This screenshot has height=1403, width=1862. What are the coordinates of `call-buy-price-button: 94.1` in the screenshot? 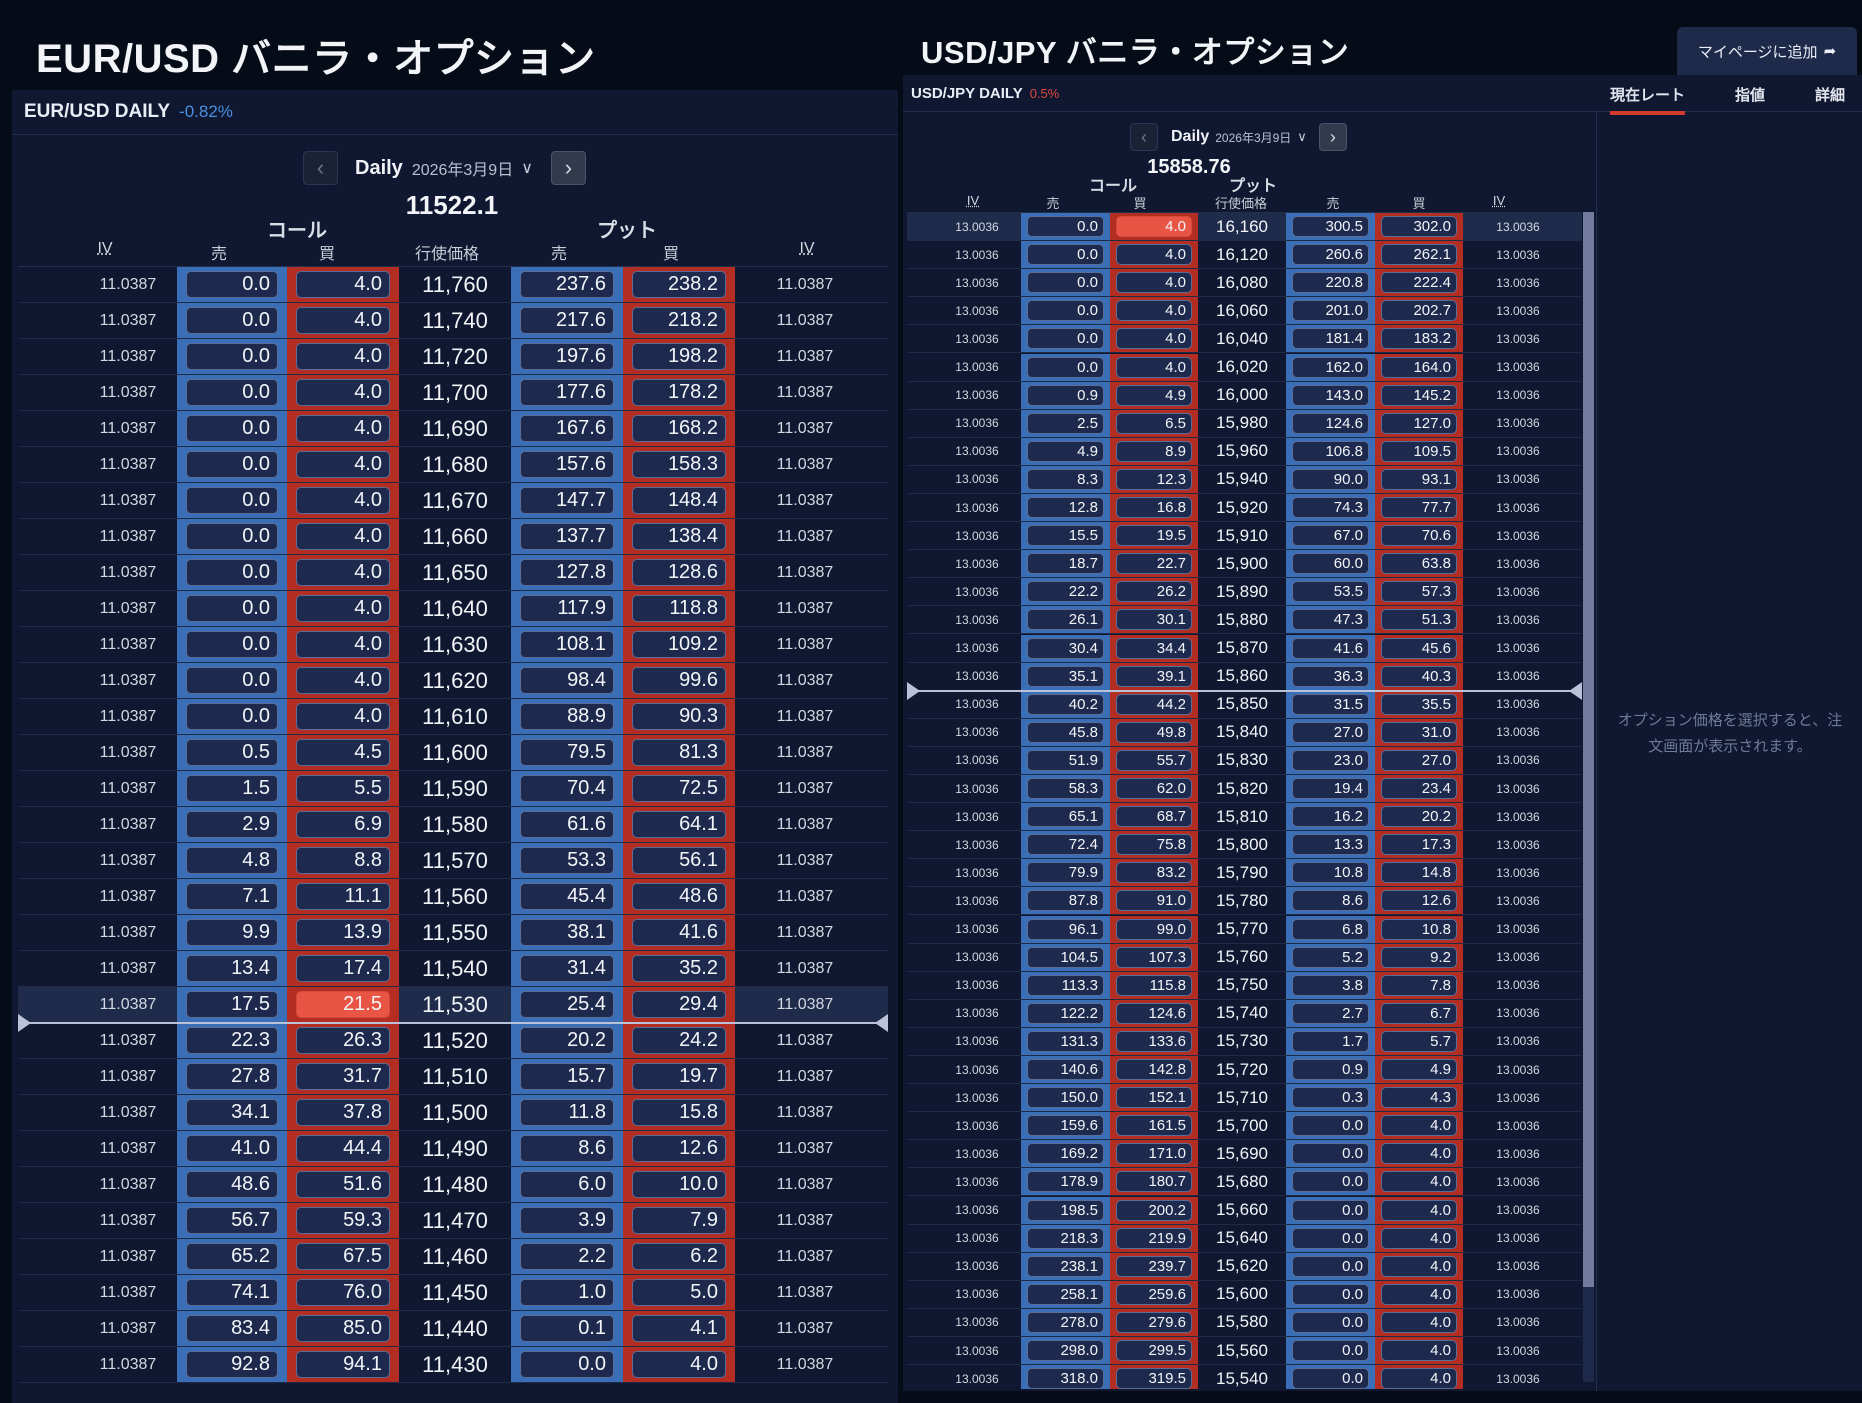 It's located at (343, 1364).